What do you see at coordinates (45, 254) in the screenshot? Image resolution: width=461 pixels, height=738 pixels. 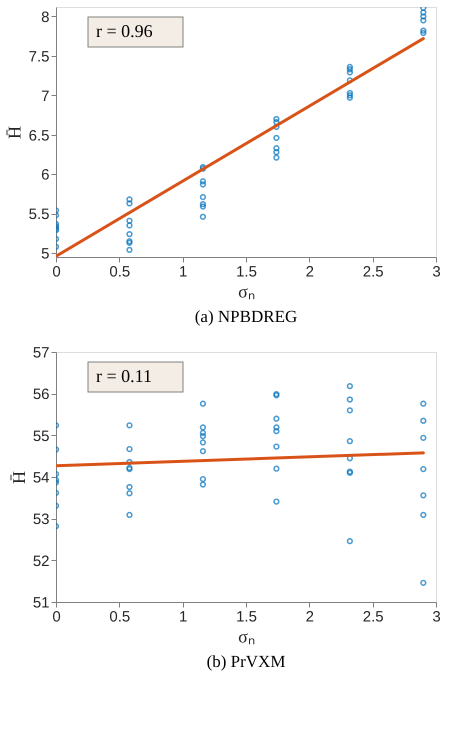 I see `y-tick-label: 5` at bounding box center [45, 254].